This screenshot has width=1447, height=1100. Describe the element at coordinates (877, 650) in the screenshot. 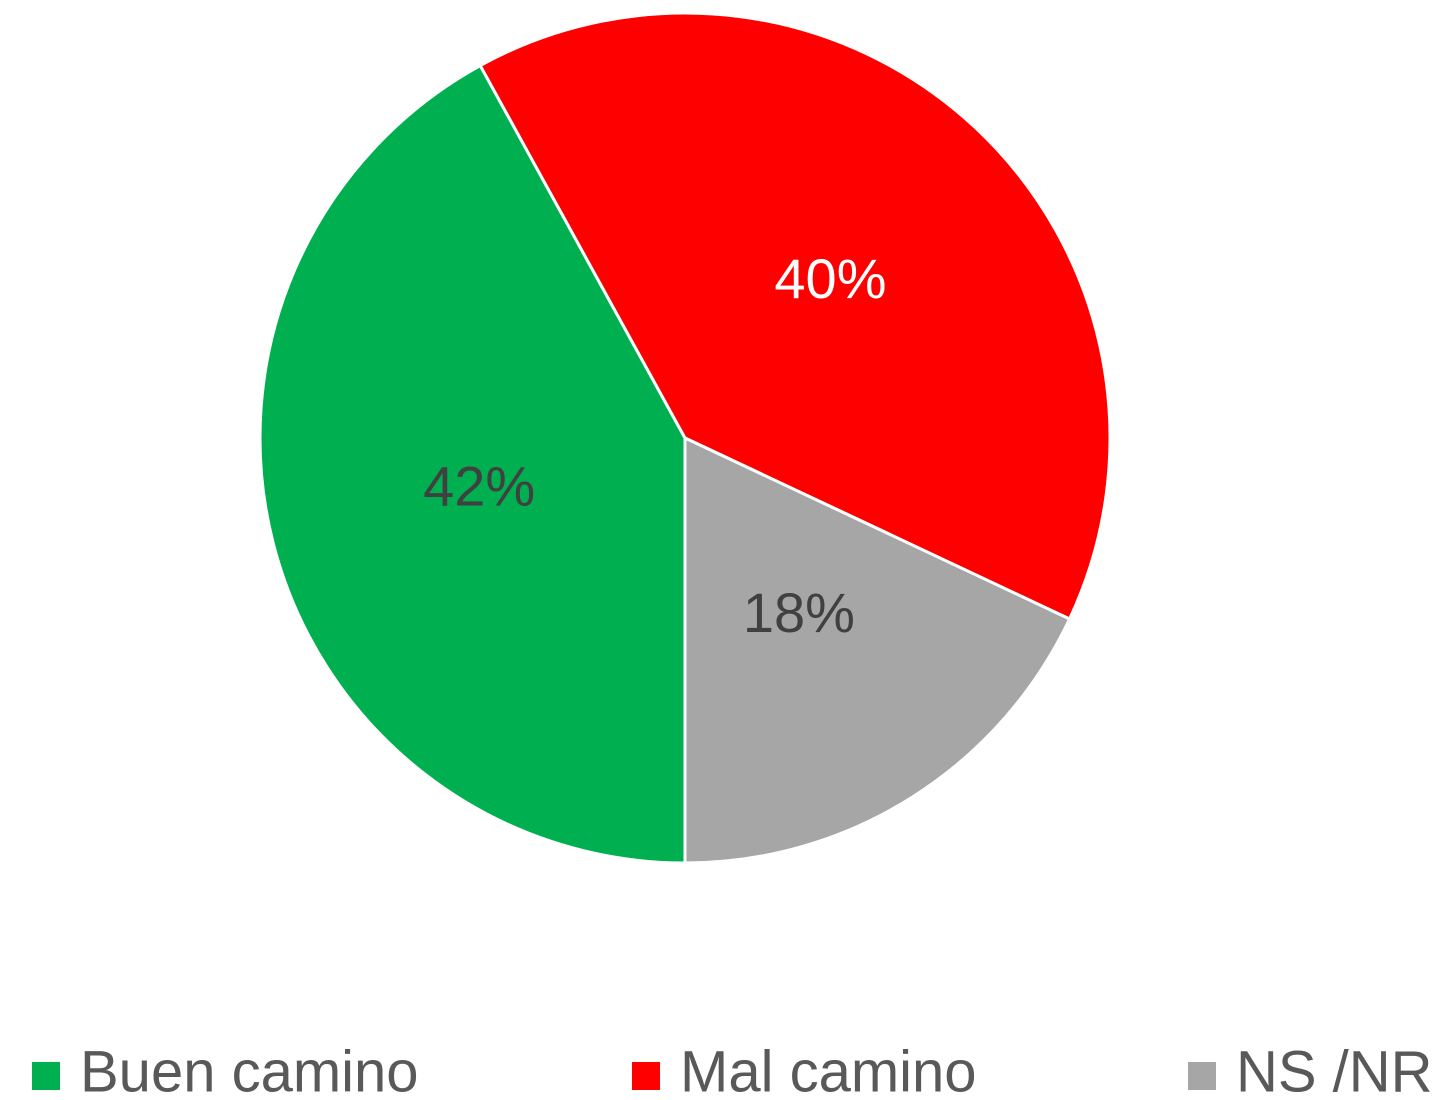

I see `pie-slice` at that location.